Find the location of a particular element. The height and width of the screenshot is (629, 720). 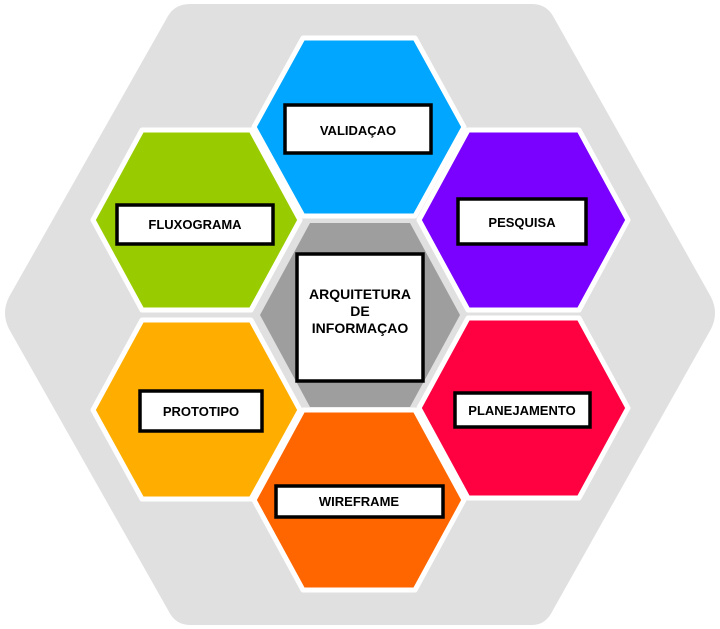

label-pesquisa-text: PESQUISA is located at coordinates (522, 222).